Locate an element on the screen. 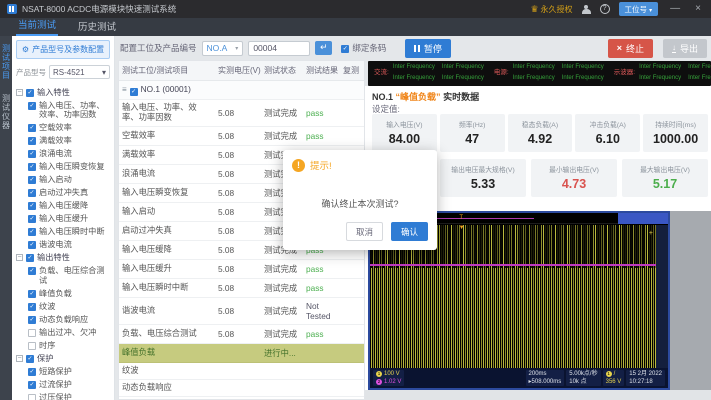 This screenshot has width=711, height=400. table-row: 输入电压缓升 5.08 测试完成 pass is located at coordinates (241, 269).